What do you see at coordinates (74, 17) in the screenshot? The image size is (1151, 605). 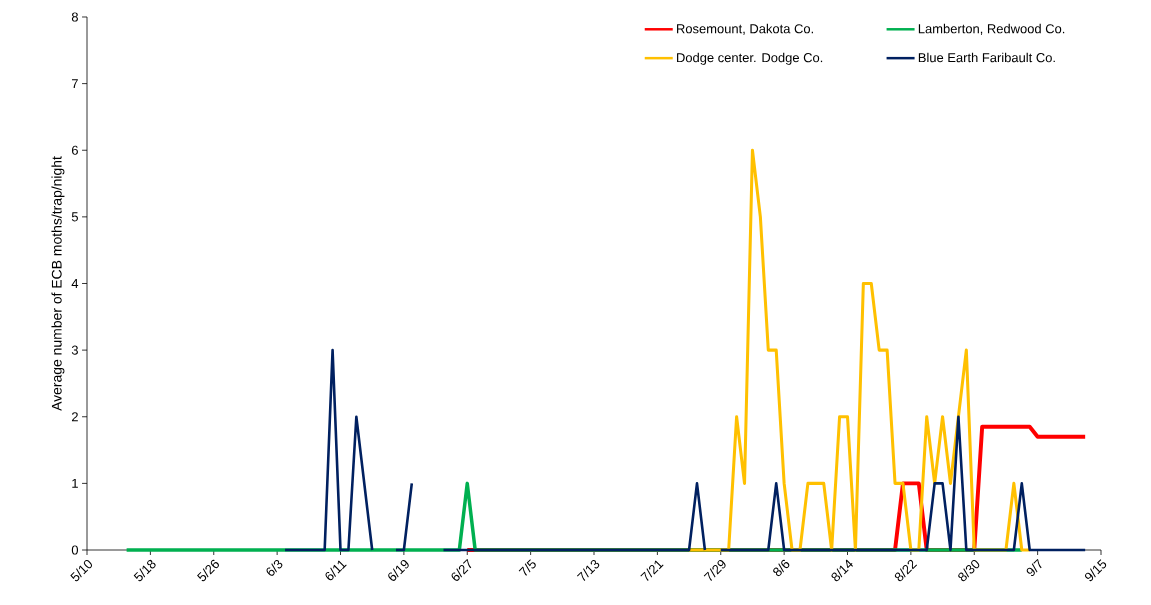 I see `y-tick-label: 8` at bounding box center [74, 17].